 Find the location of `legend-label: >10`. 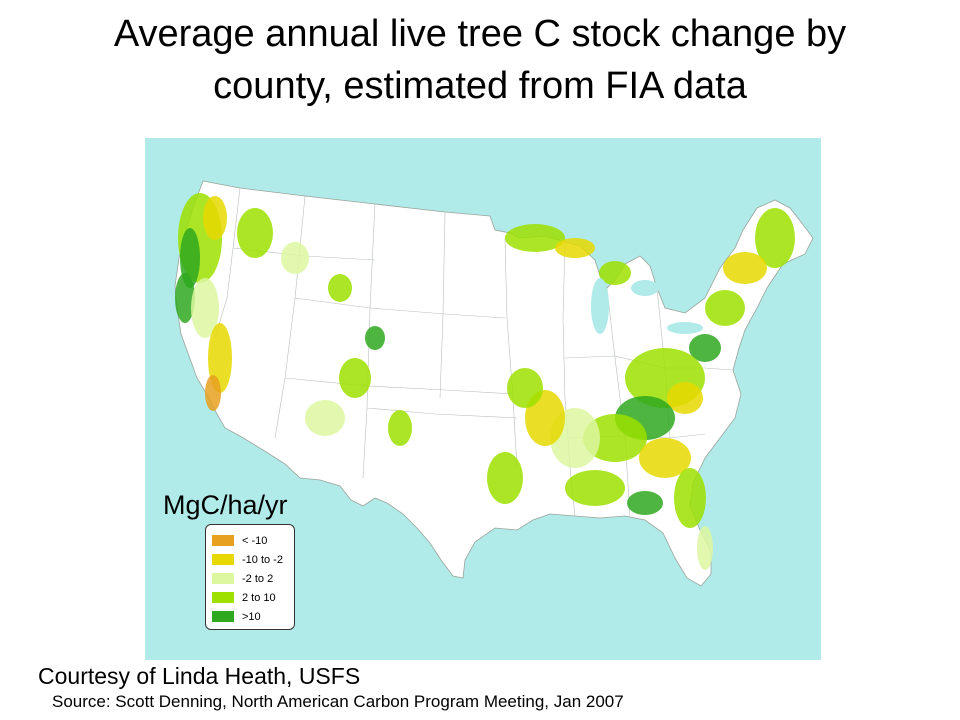

legend-label: >10 is located at coordinates (251, 616).